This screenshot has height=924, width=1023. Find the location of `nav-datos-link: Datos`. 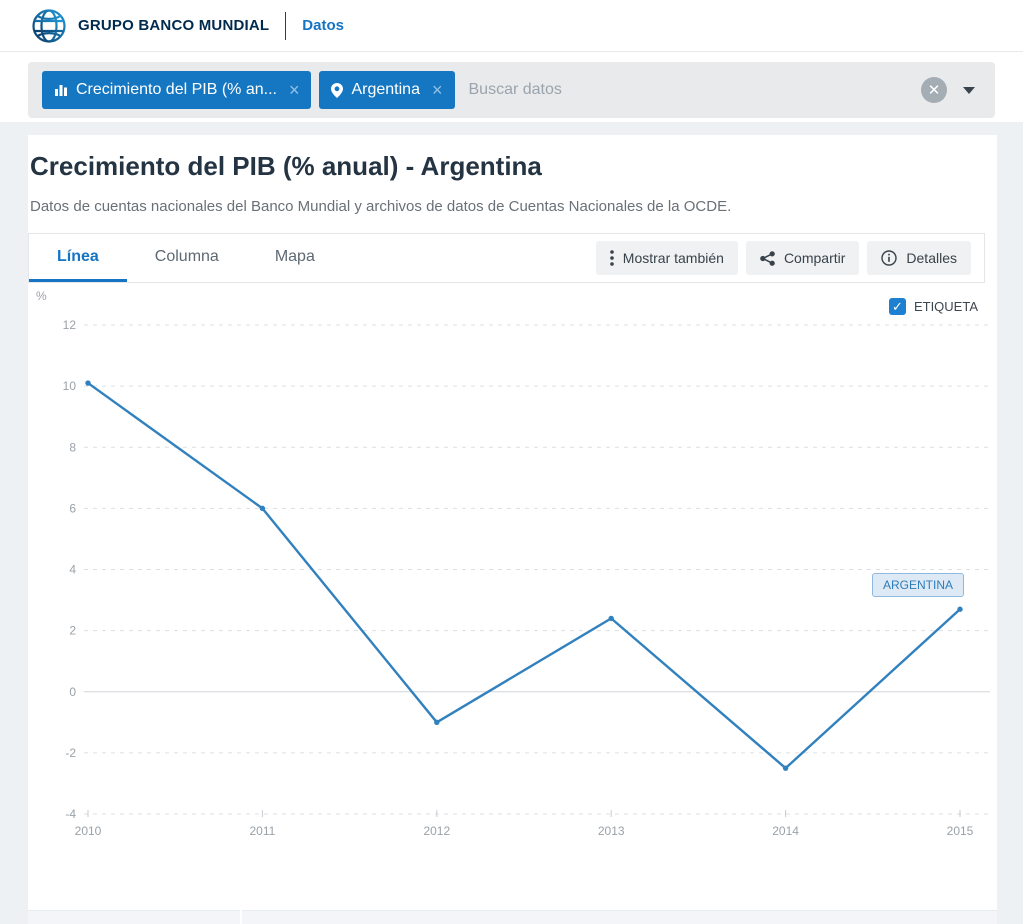

nav-datos-link: Datos is located at coordinates (323, 25).